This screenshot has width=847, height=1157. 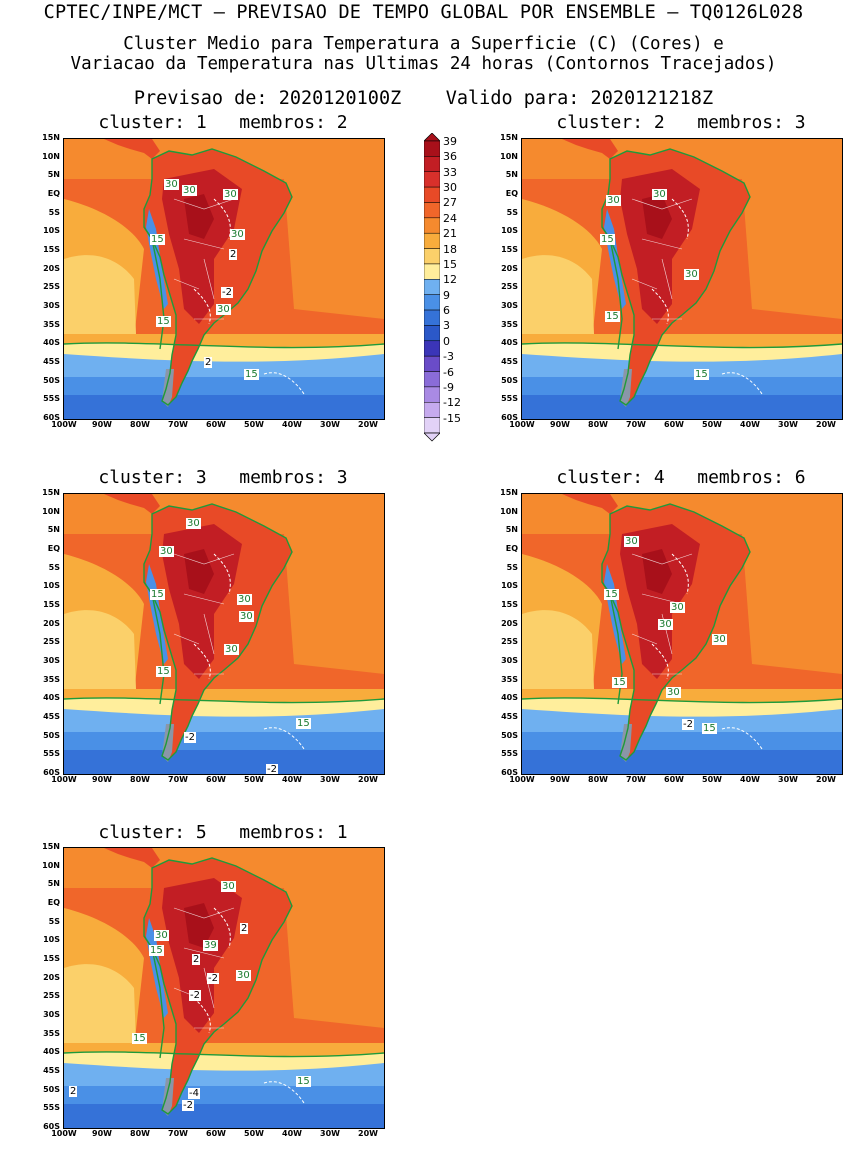 What do you see at coordinates (452, 403) in the screenshot?
I see `colorbar-level-label: -12` at bounding box center [452, 403].